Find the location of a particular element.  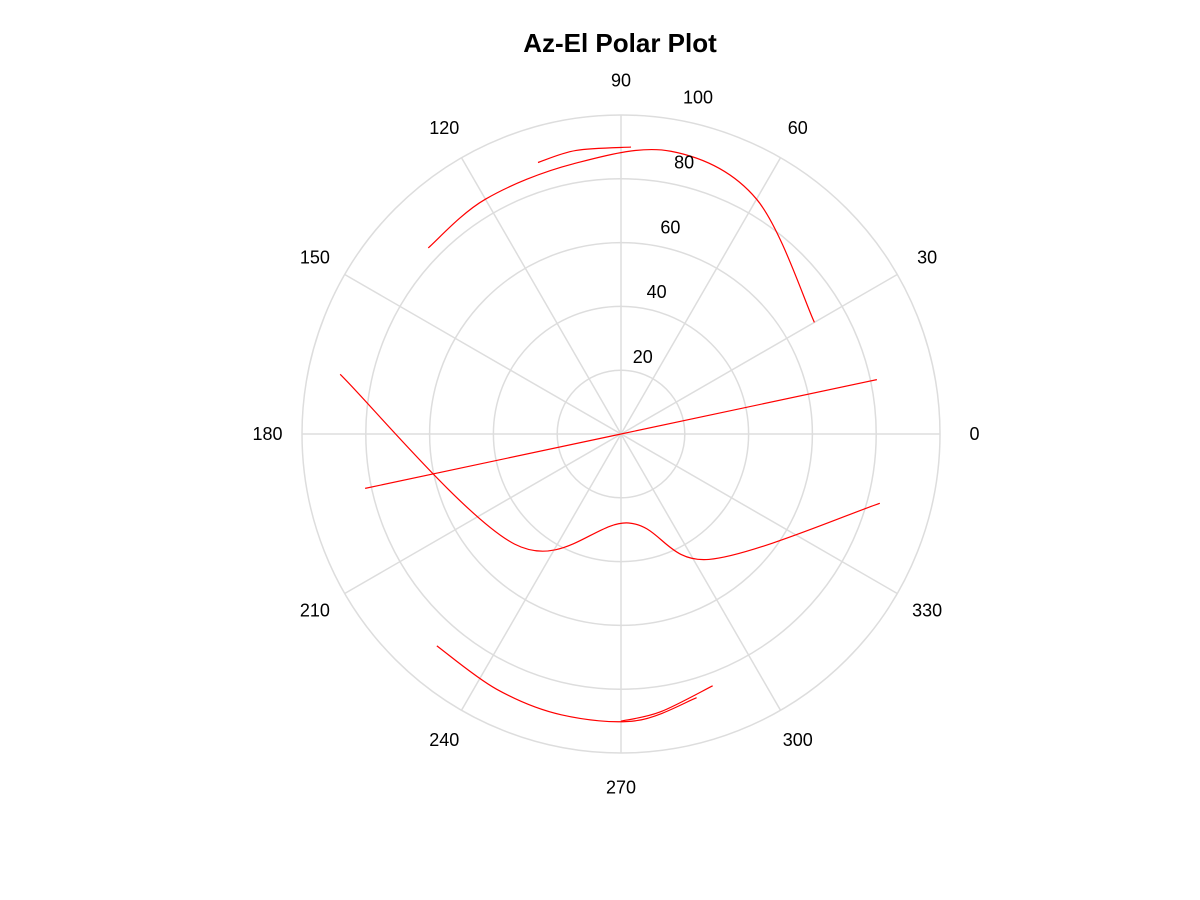

angle-tick-label: 90 is located at coordinates (621, 81).